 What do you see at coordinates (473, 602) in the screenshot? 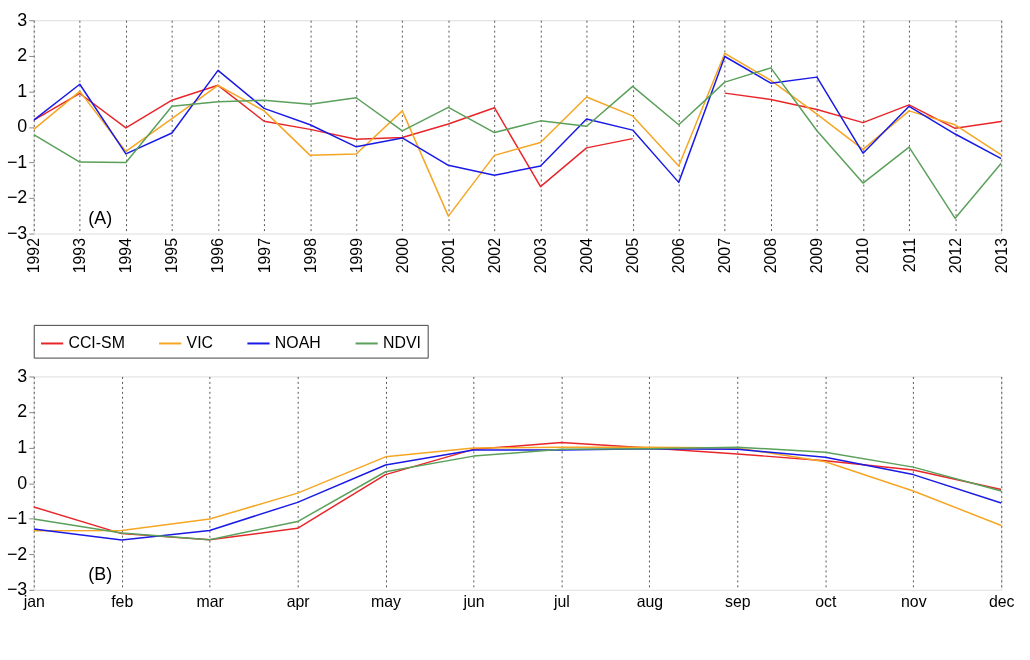
I see `x-tick-label: jun` at bounding box center [473, 602].